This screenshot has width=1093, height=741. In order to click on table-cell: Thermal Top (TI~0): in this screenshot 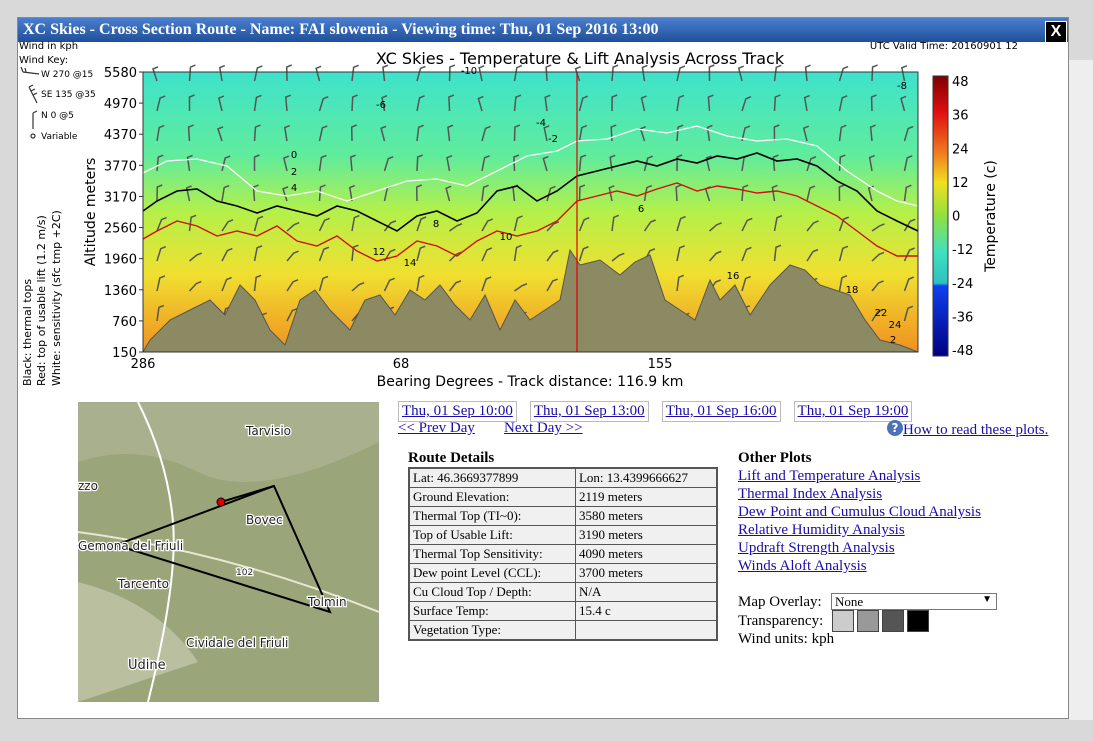, I will do `click(492, 516)`.